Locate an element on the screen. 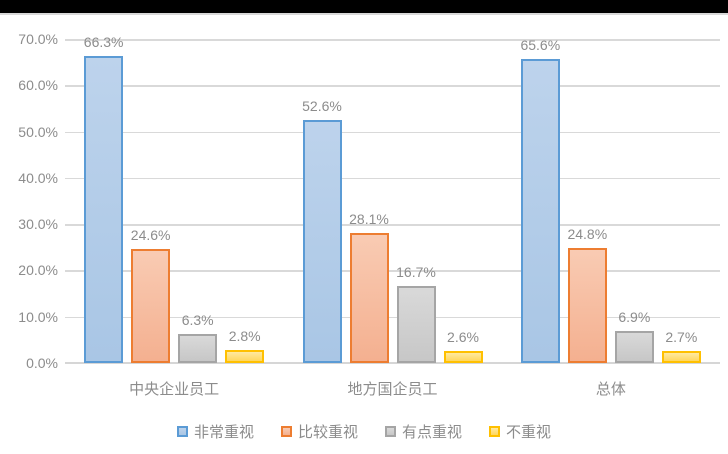  y-axis-tick-label: 0.0% is located at coordinates (42, 363).